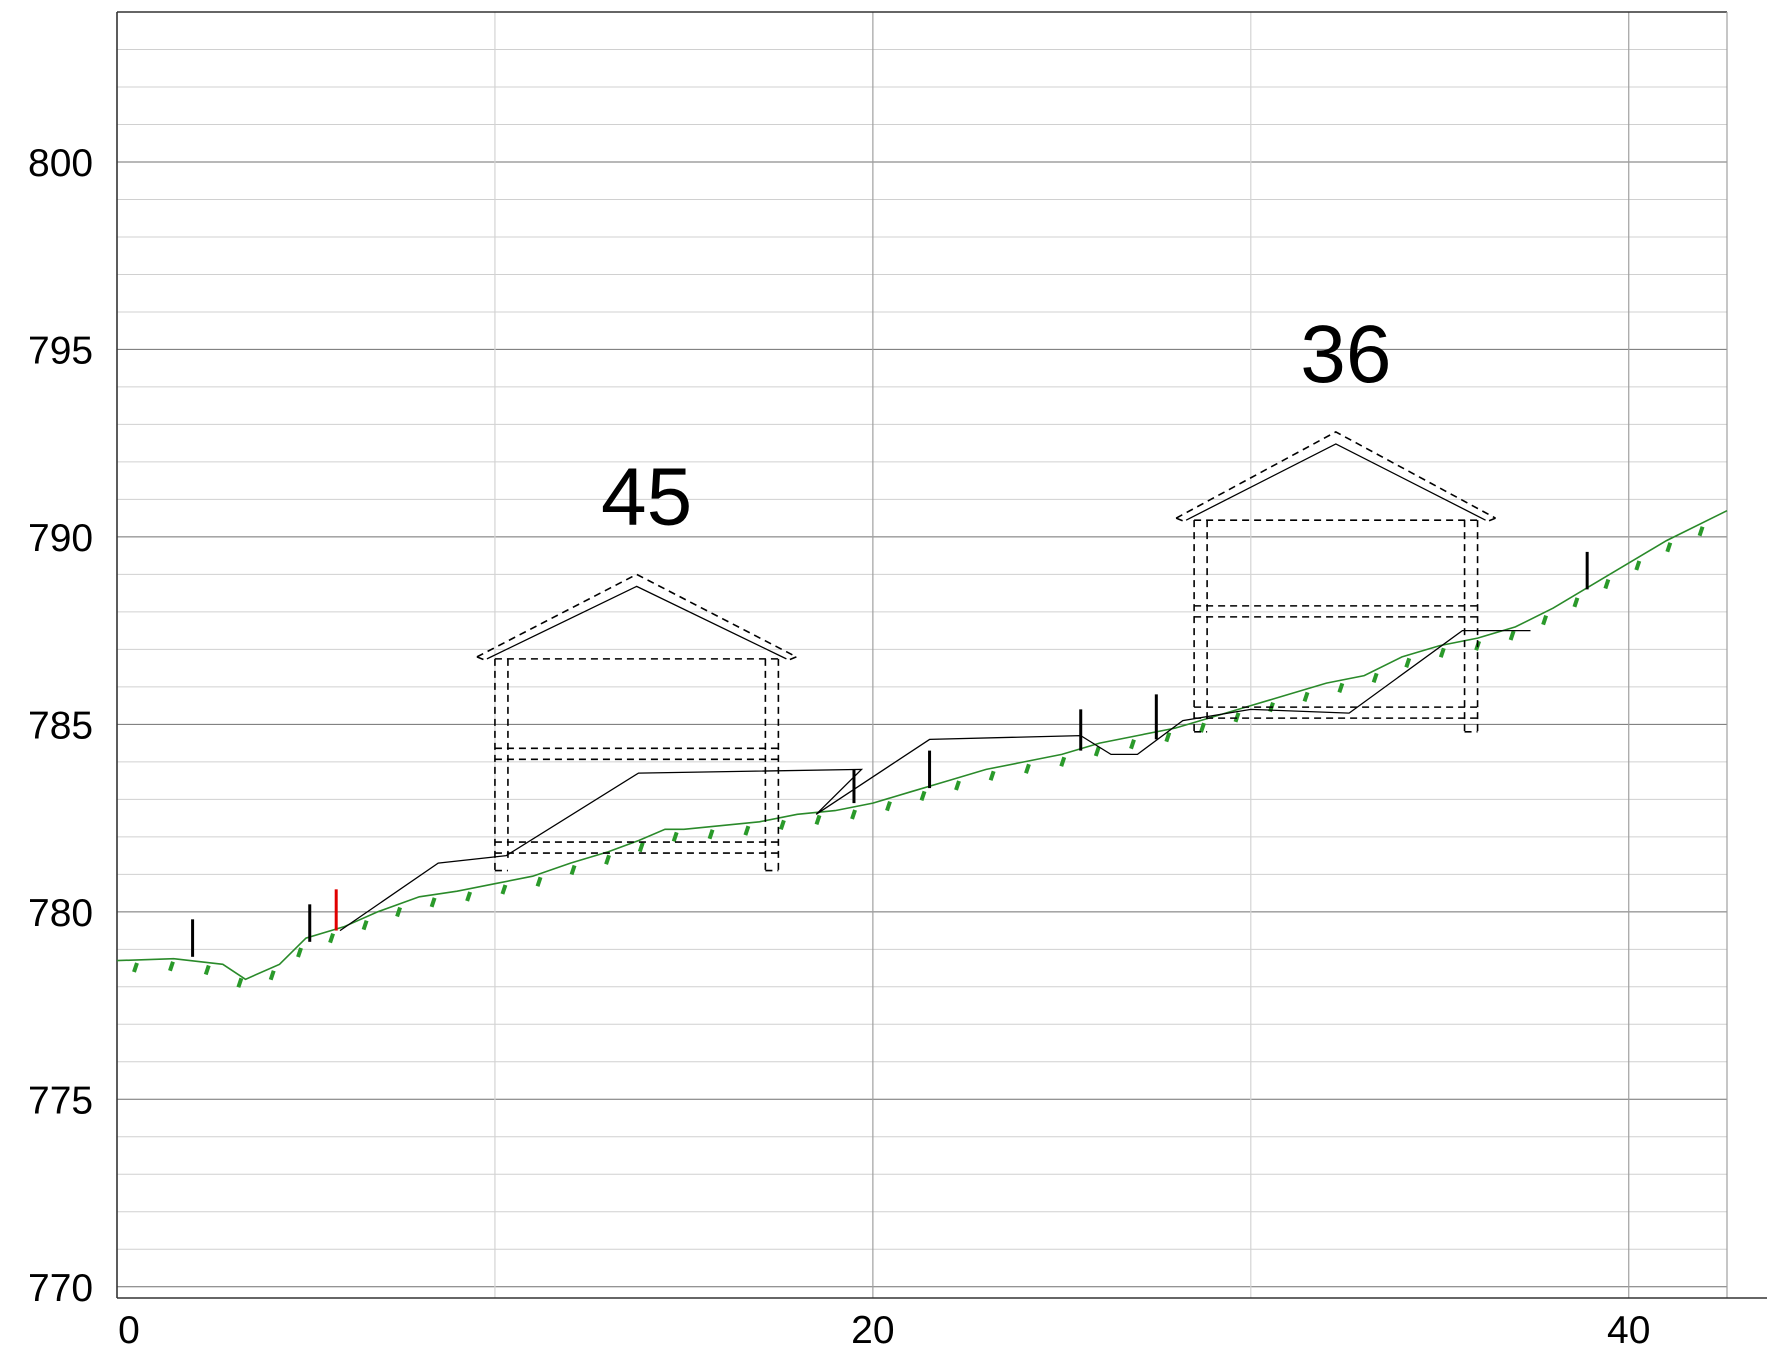 This screenshot has width=1767, height=1355. I want to click on y-tick-label: 775, so click(60, 1100).